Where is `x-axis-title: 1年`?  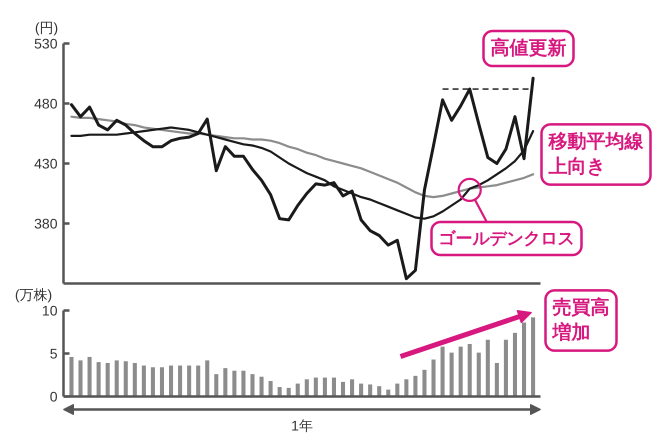 x-axis-title: 1年 is located at coordinates (302, 426).